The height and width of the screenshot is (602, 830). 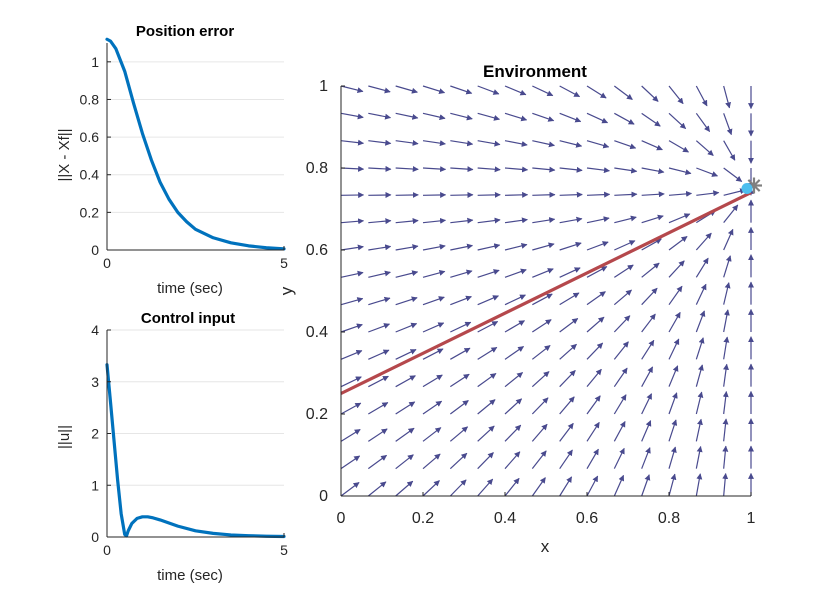 I want to click on environment-ytick-label: 0.6, so click(x=317, y=250).